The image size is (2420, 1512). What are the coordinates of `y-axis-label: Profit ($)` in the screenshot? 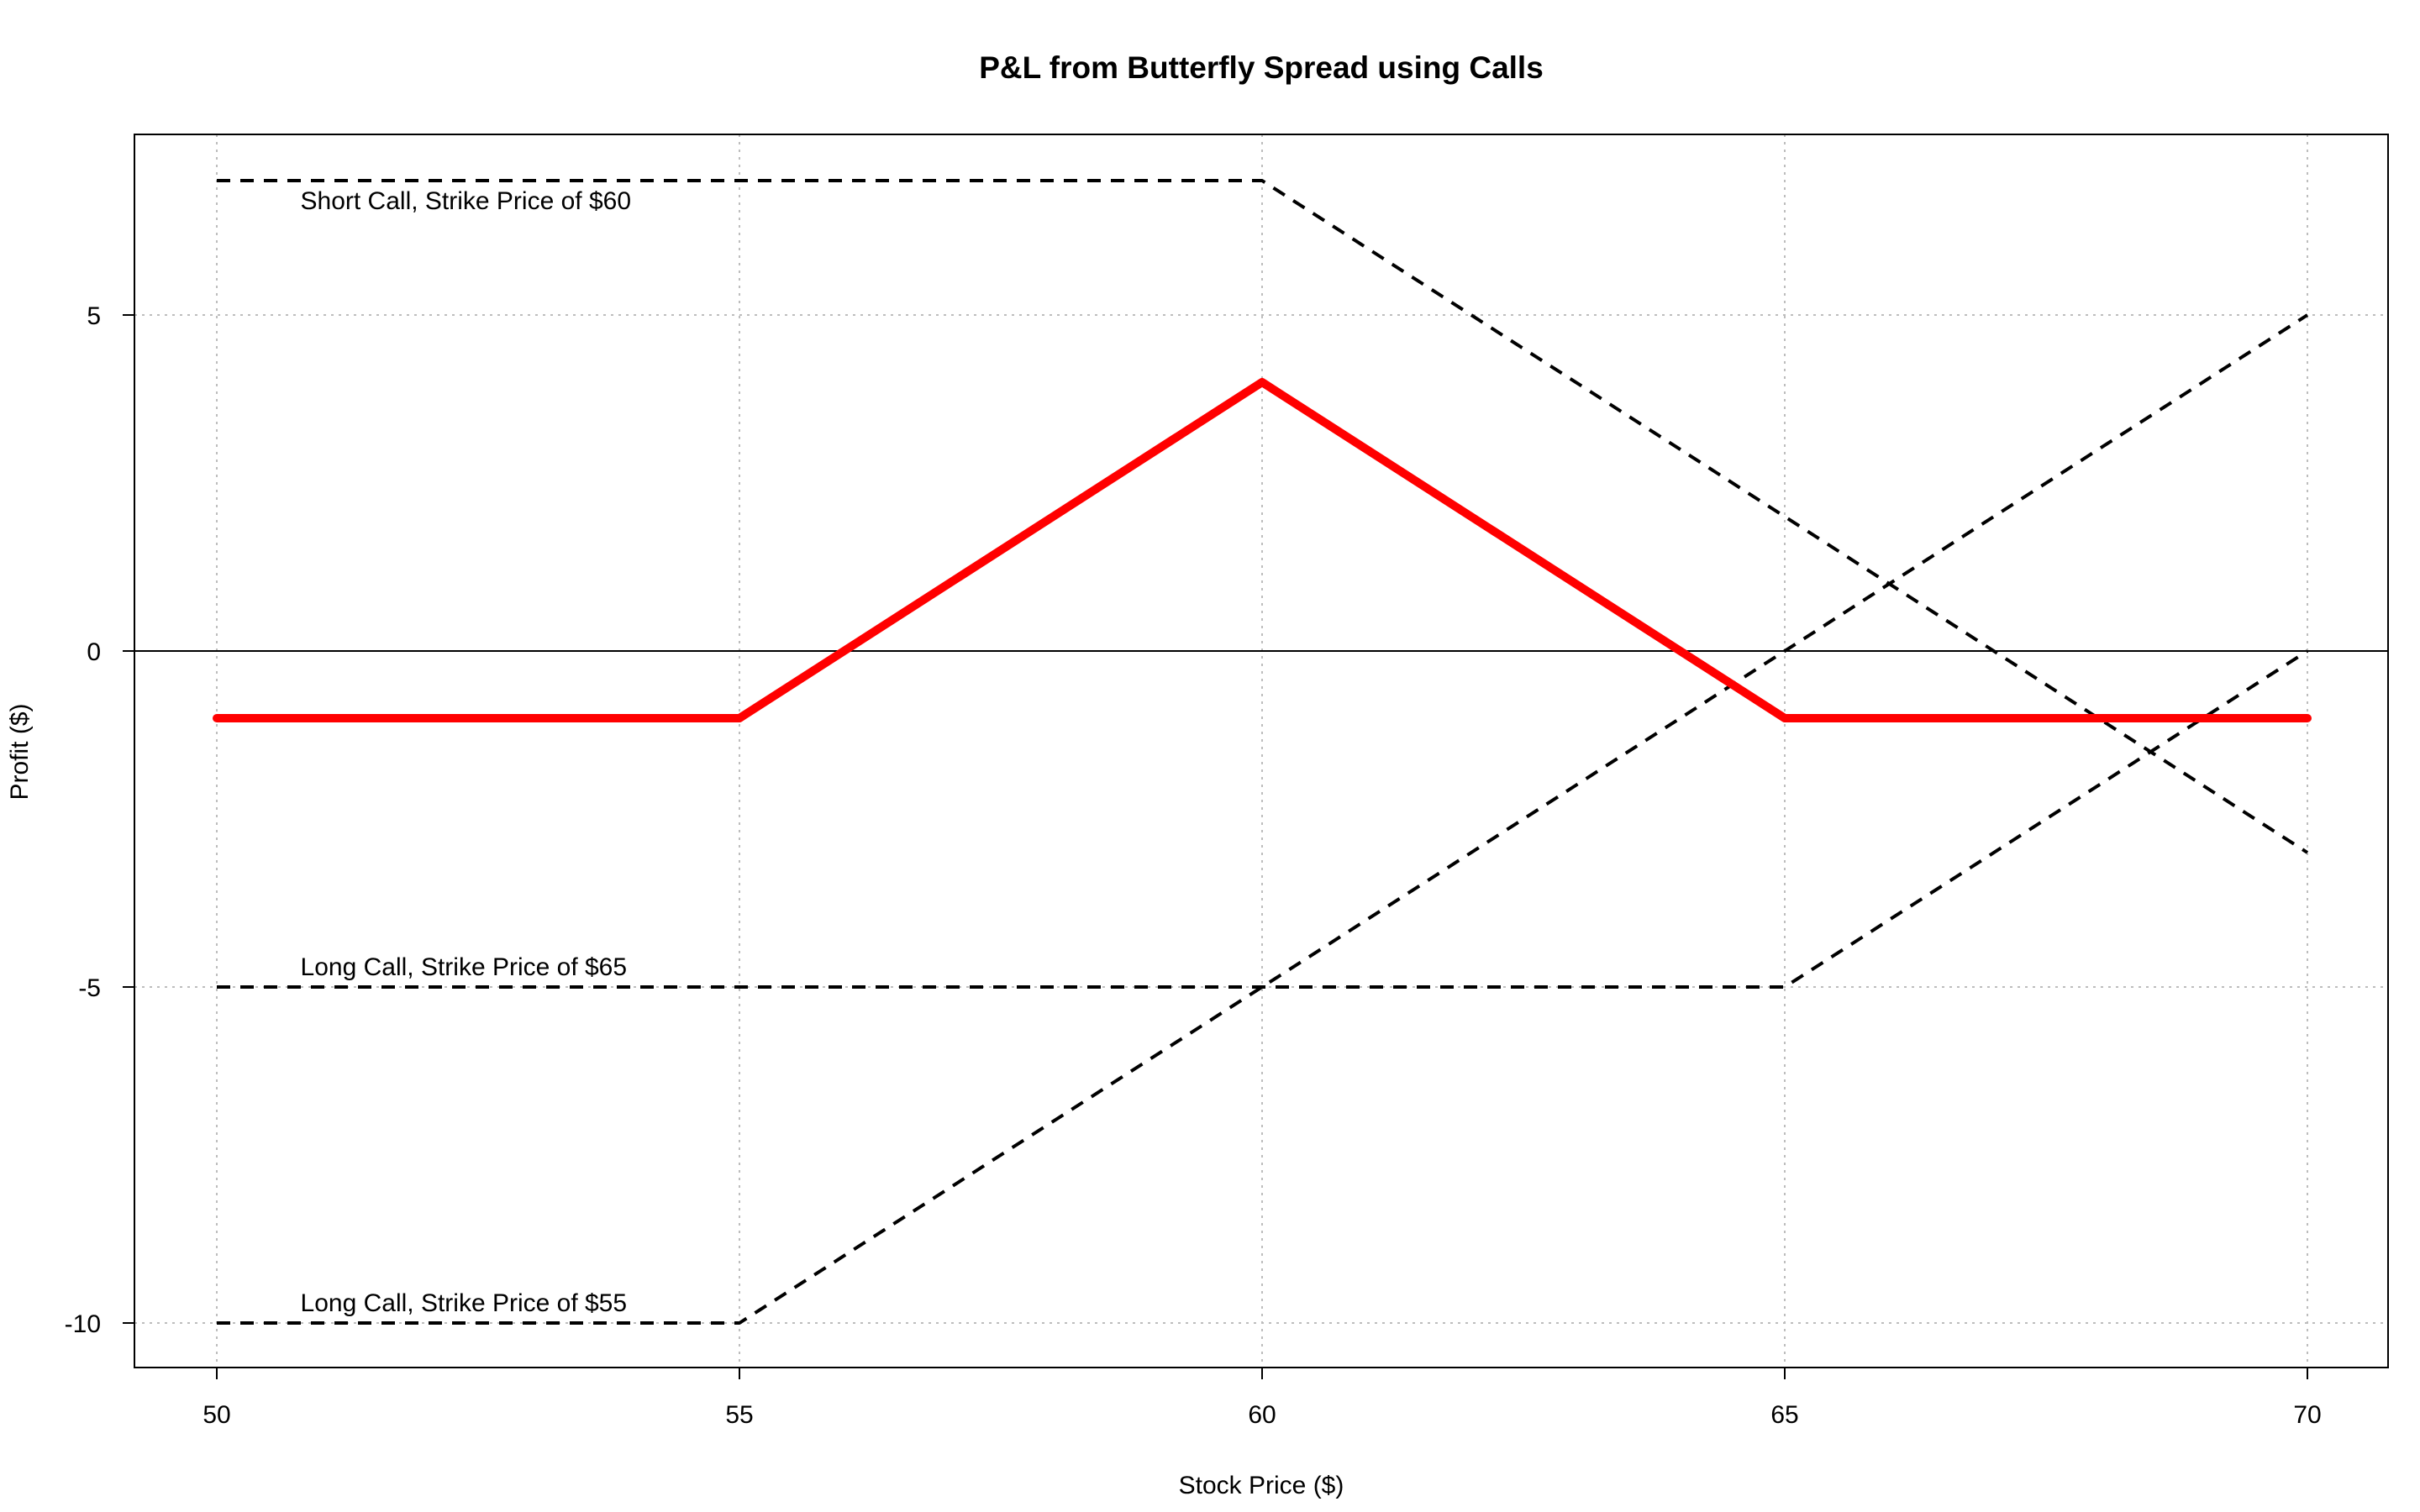 It's located at (20, 751).